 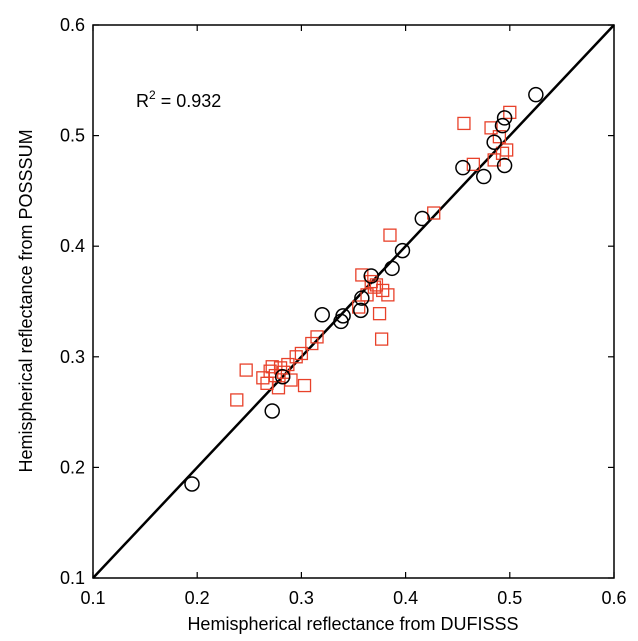 What do you see at coordinates (405, 598) in the screenshot?
I see `x-tick-label: 0.4` at bounding box center [405, 598].